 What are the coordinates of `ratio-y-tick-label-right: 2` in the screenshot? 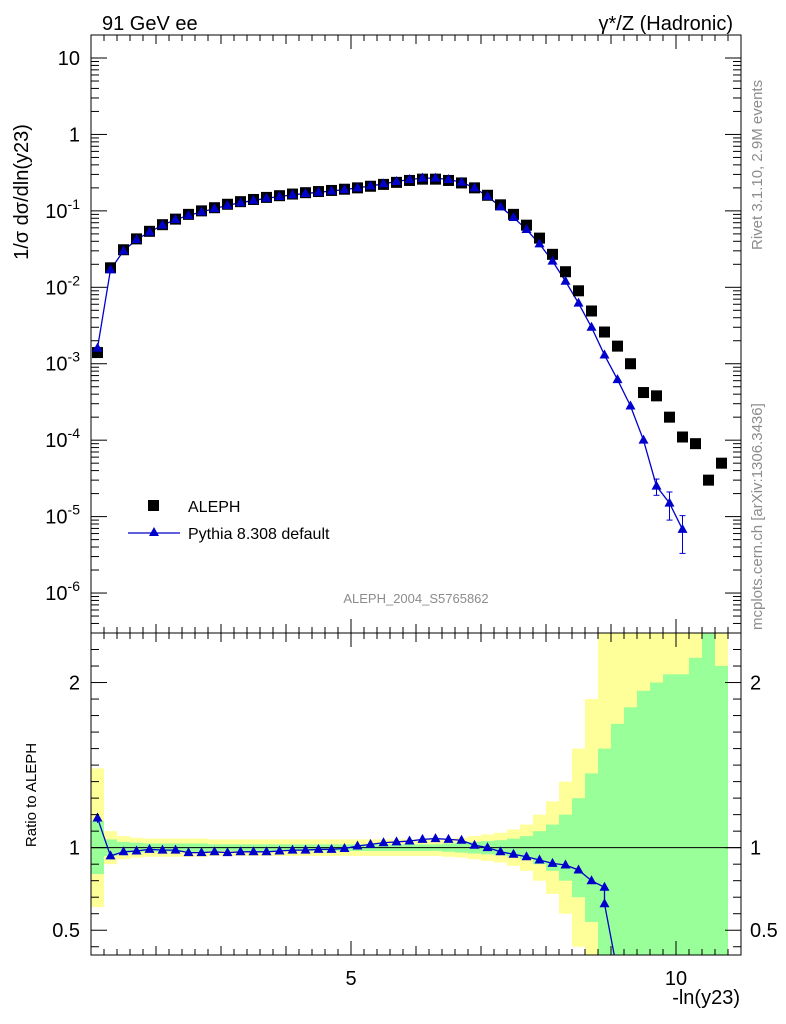 It's located at (755, 684).